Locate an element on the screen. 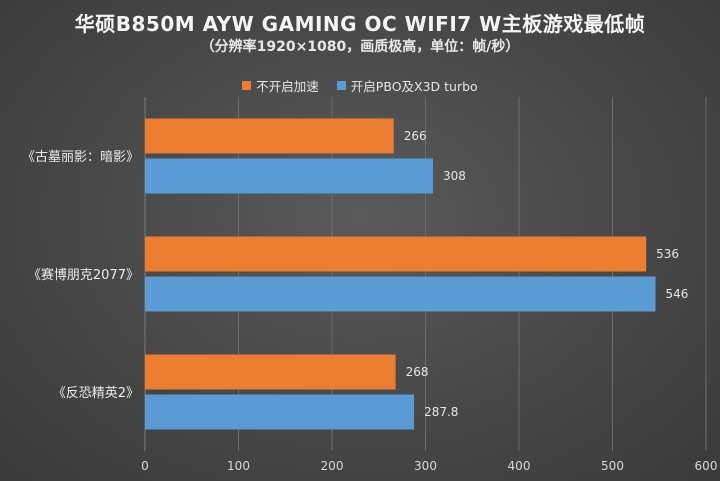 The image size is (720, 481). x-tick-label-0: 0 is located at coordinates (145, 466).